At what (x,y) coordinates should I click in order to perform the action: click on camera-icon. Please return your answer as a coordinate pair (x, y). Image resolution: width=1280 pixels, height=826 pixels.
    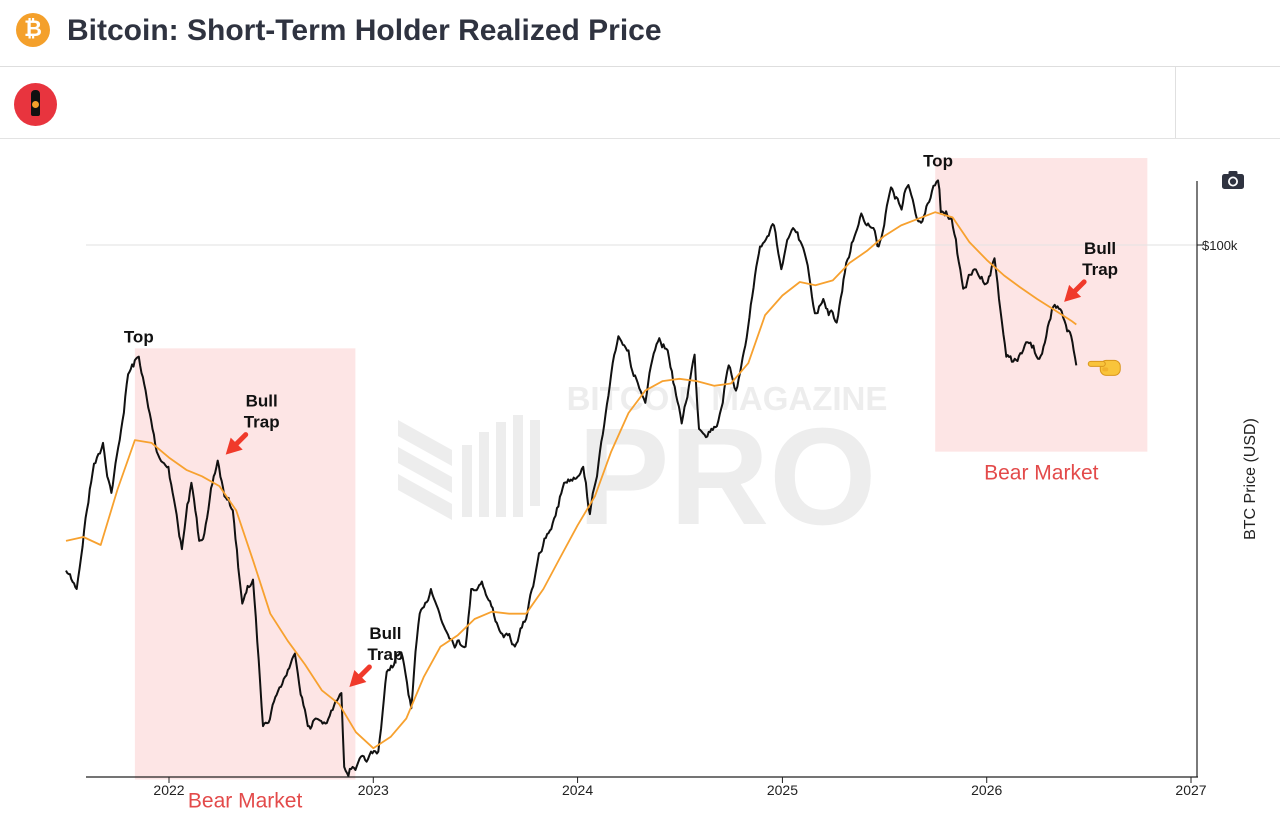
    Looking at the image, I should click on (1233, 180).